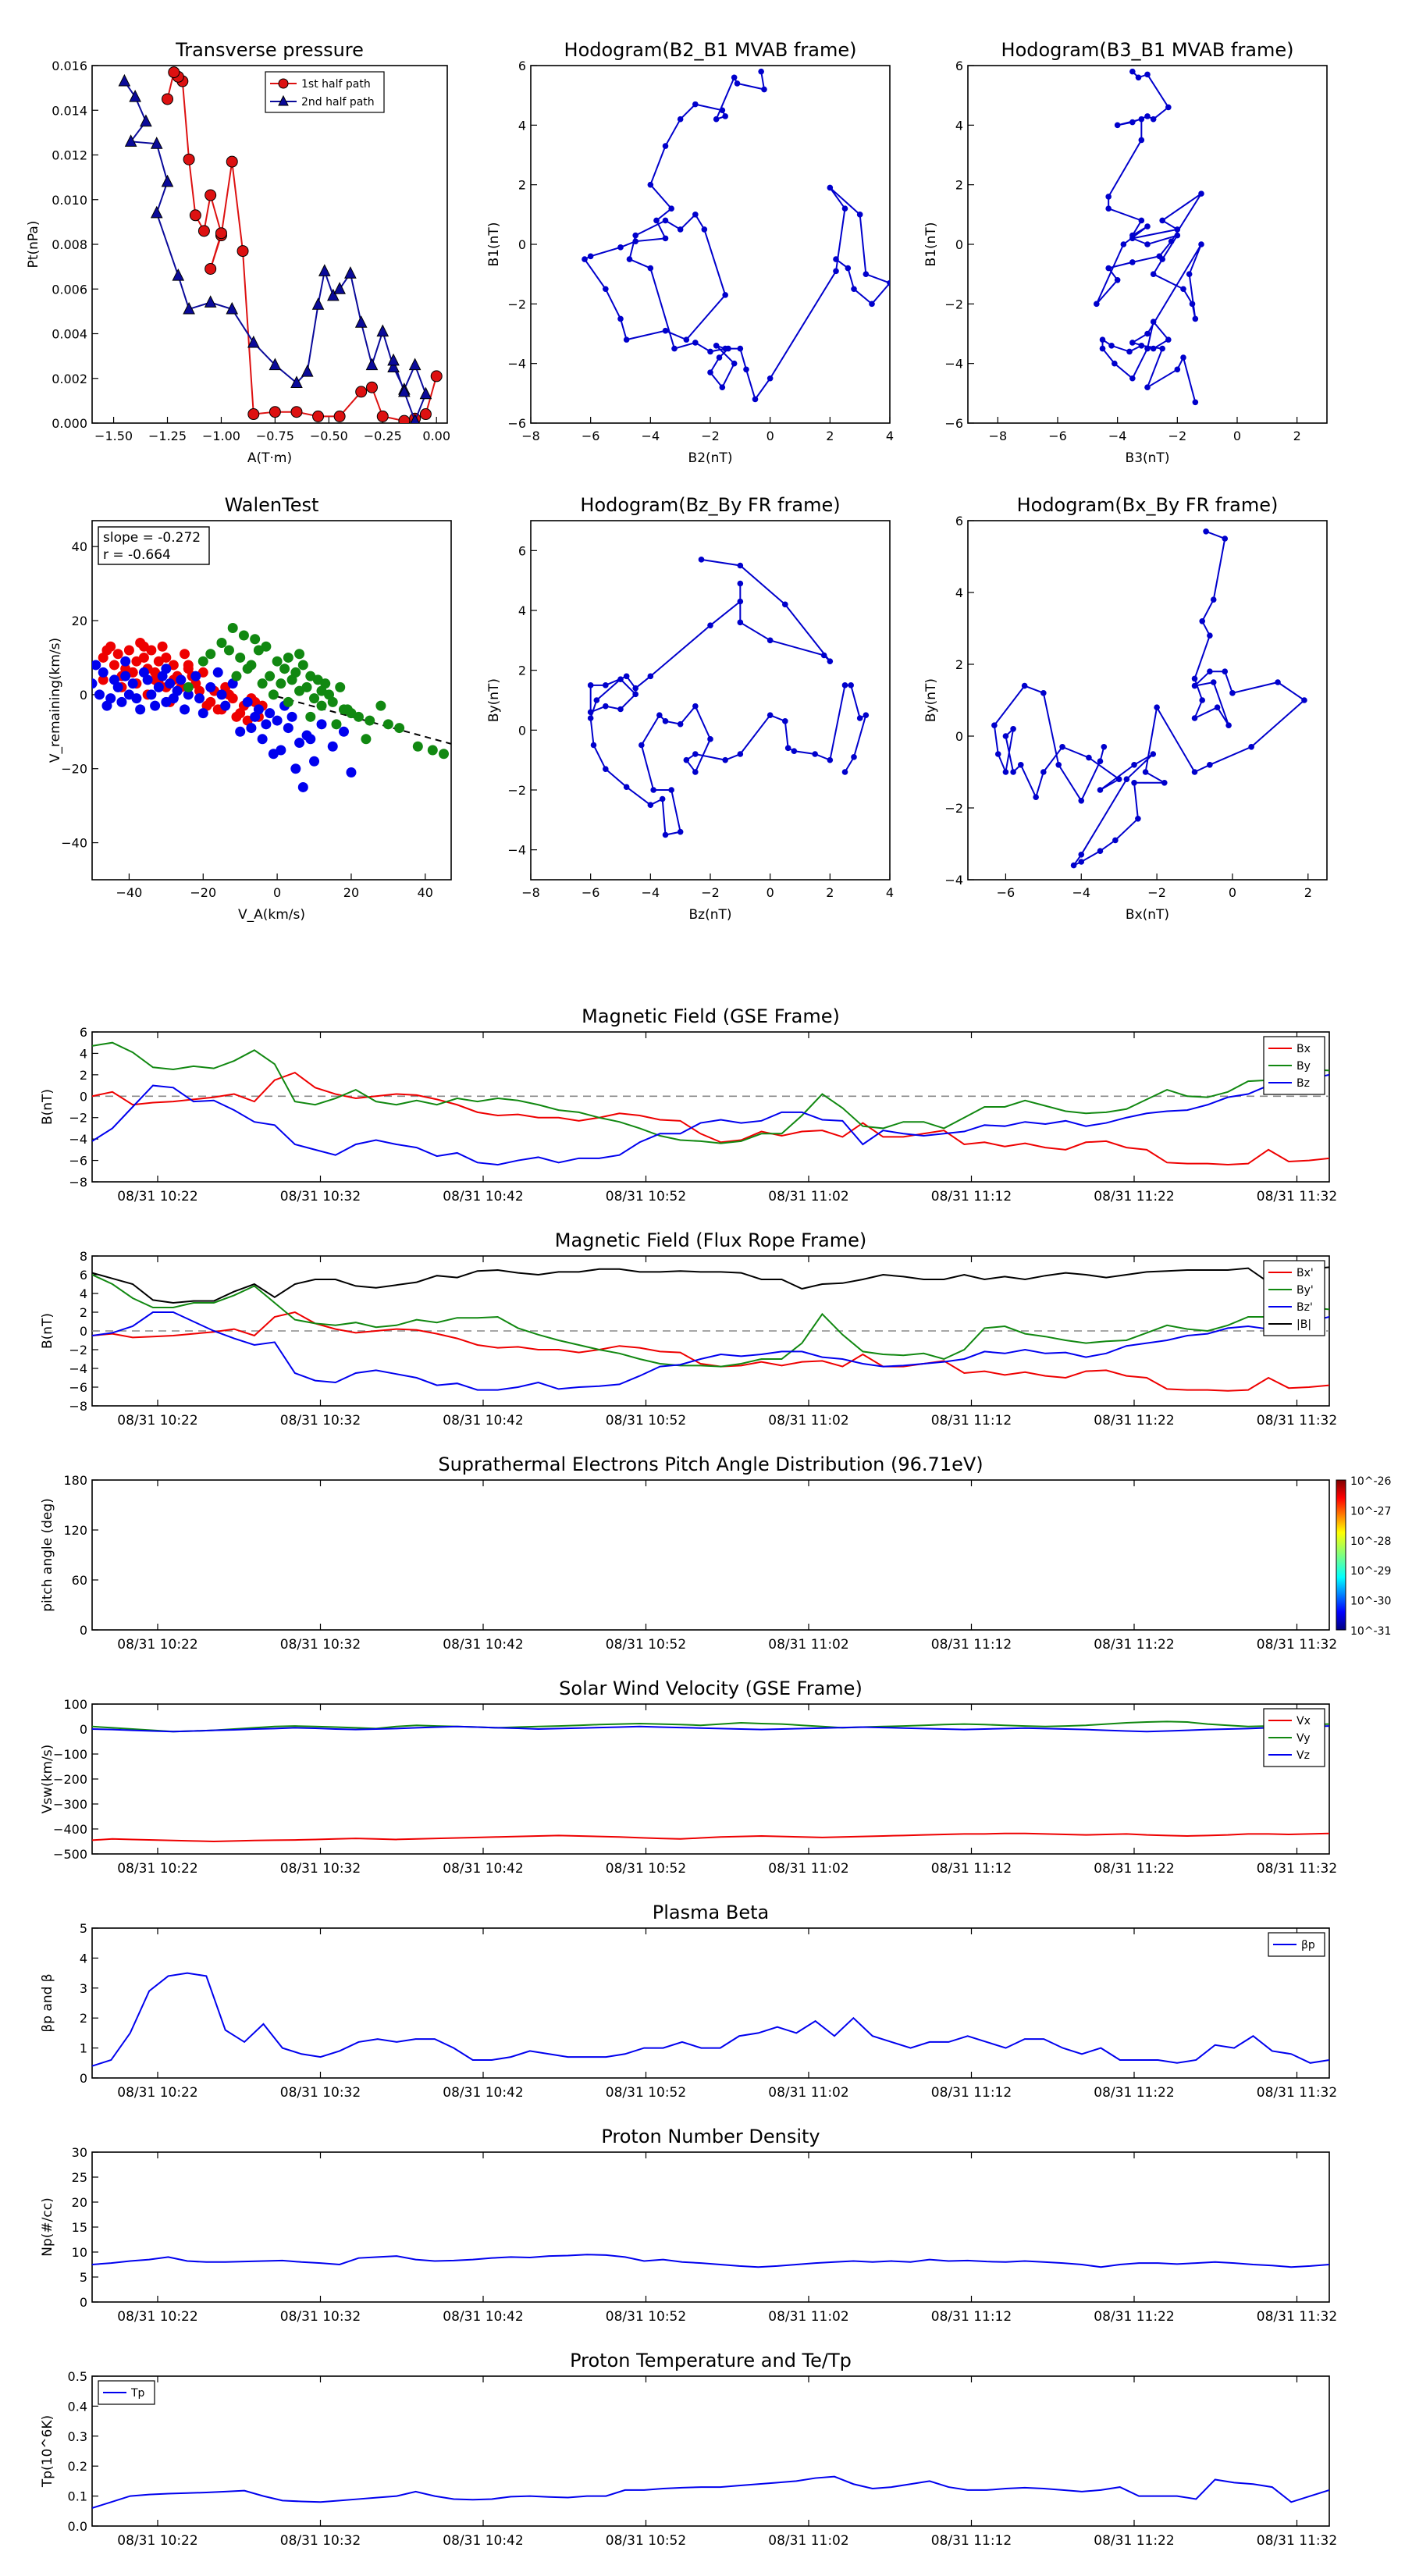  I want to click on y-tick-label: −8, so click(78, 1406).